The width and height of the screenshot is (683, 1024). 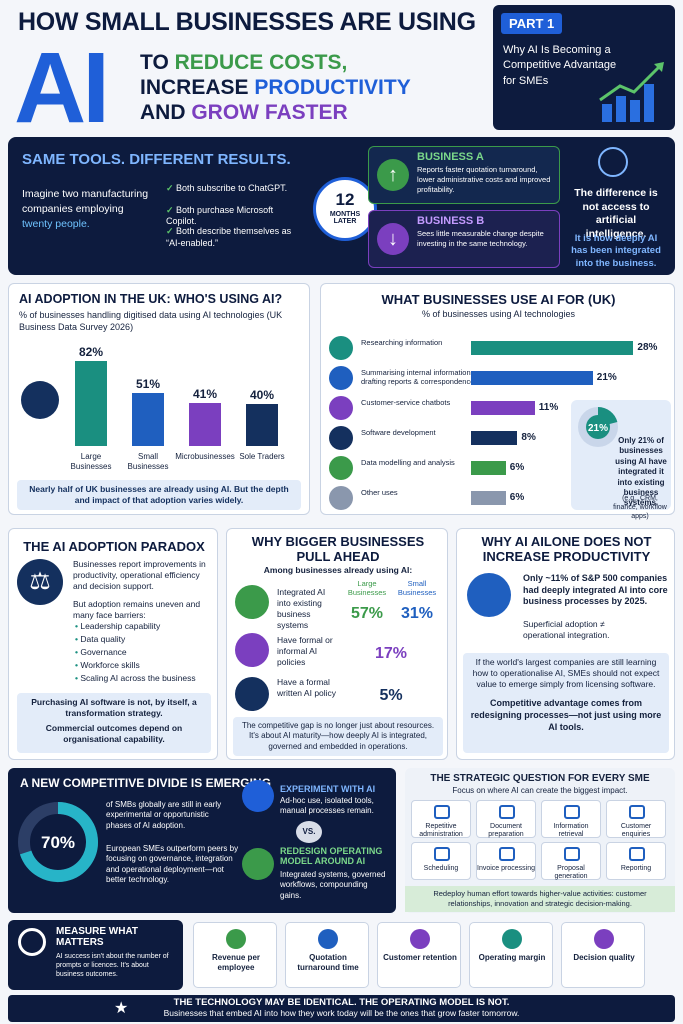 What do you see at coordinates (328, 789) in the screenshot?
I see `option-title: EXPERIMENT WITH AI` at bounding box center [328, 789].